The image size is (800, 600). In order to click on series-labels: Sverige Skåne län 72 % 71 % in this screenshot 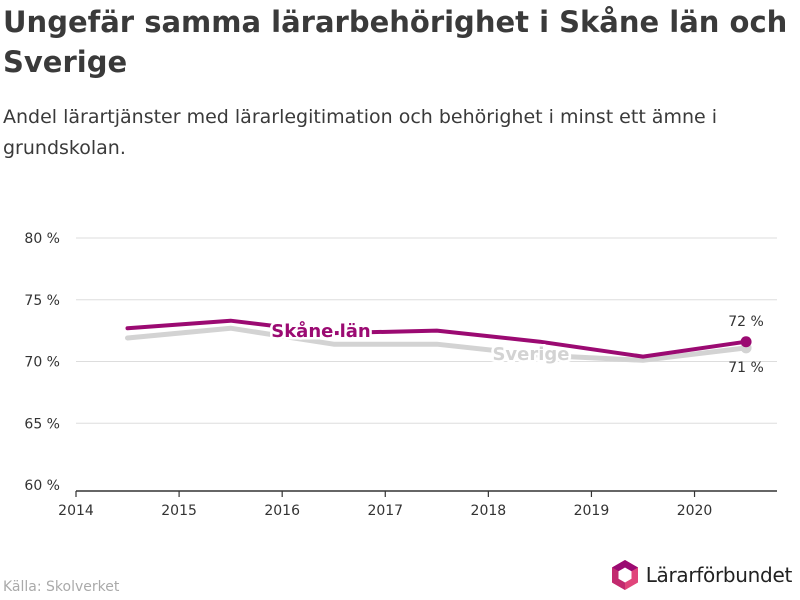, I will do `click(516, 345)`.